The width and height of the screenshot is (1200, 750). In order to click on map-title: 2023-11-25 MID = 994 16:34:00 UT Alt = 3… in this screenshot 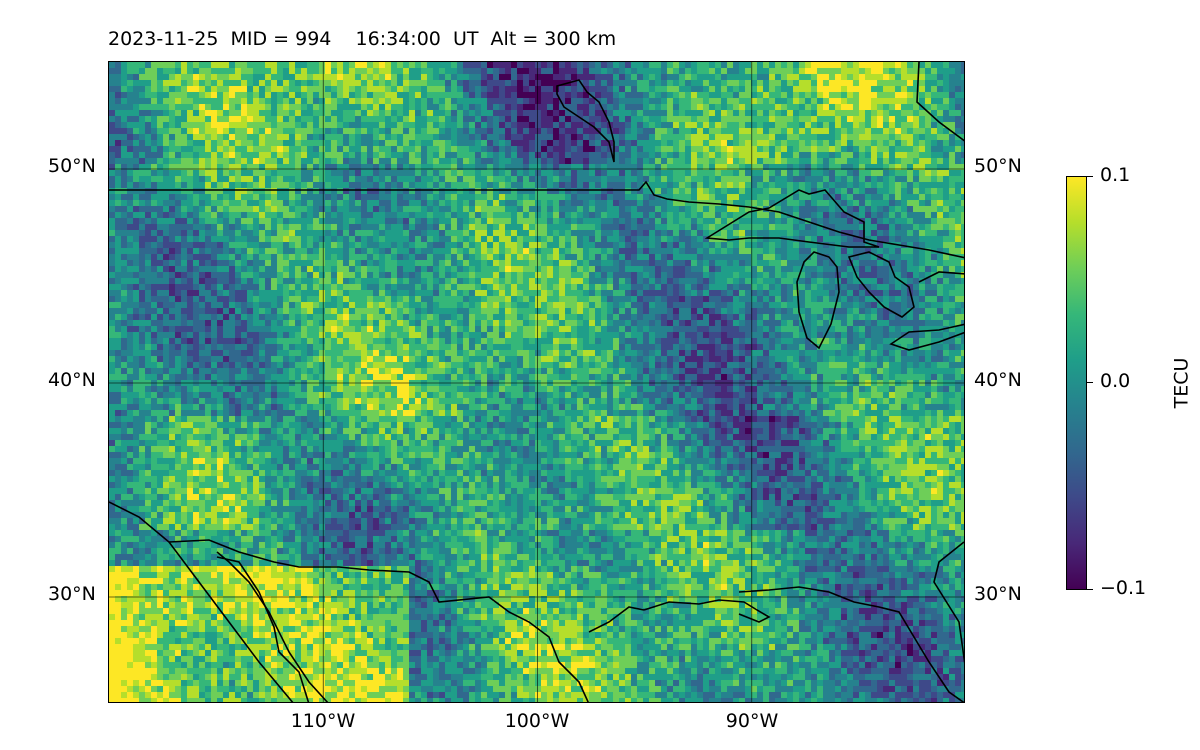, I will do `click(362, 39)`.